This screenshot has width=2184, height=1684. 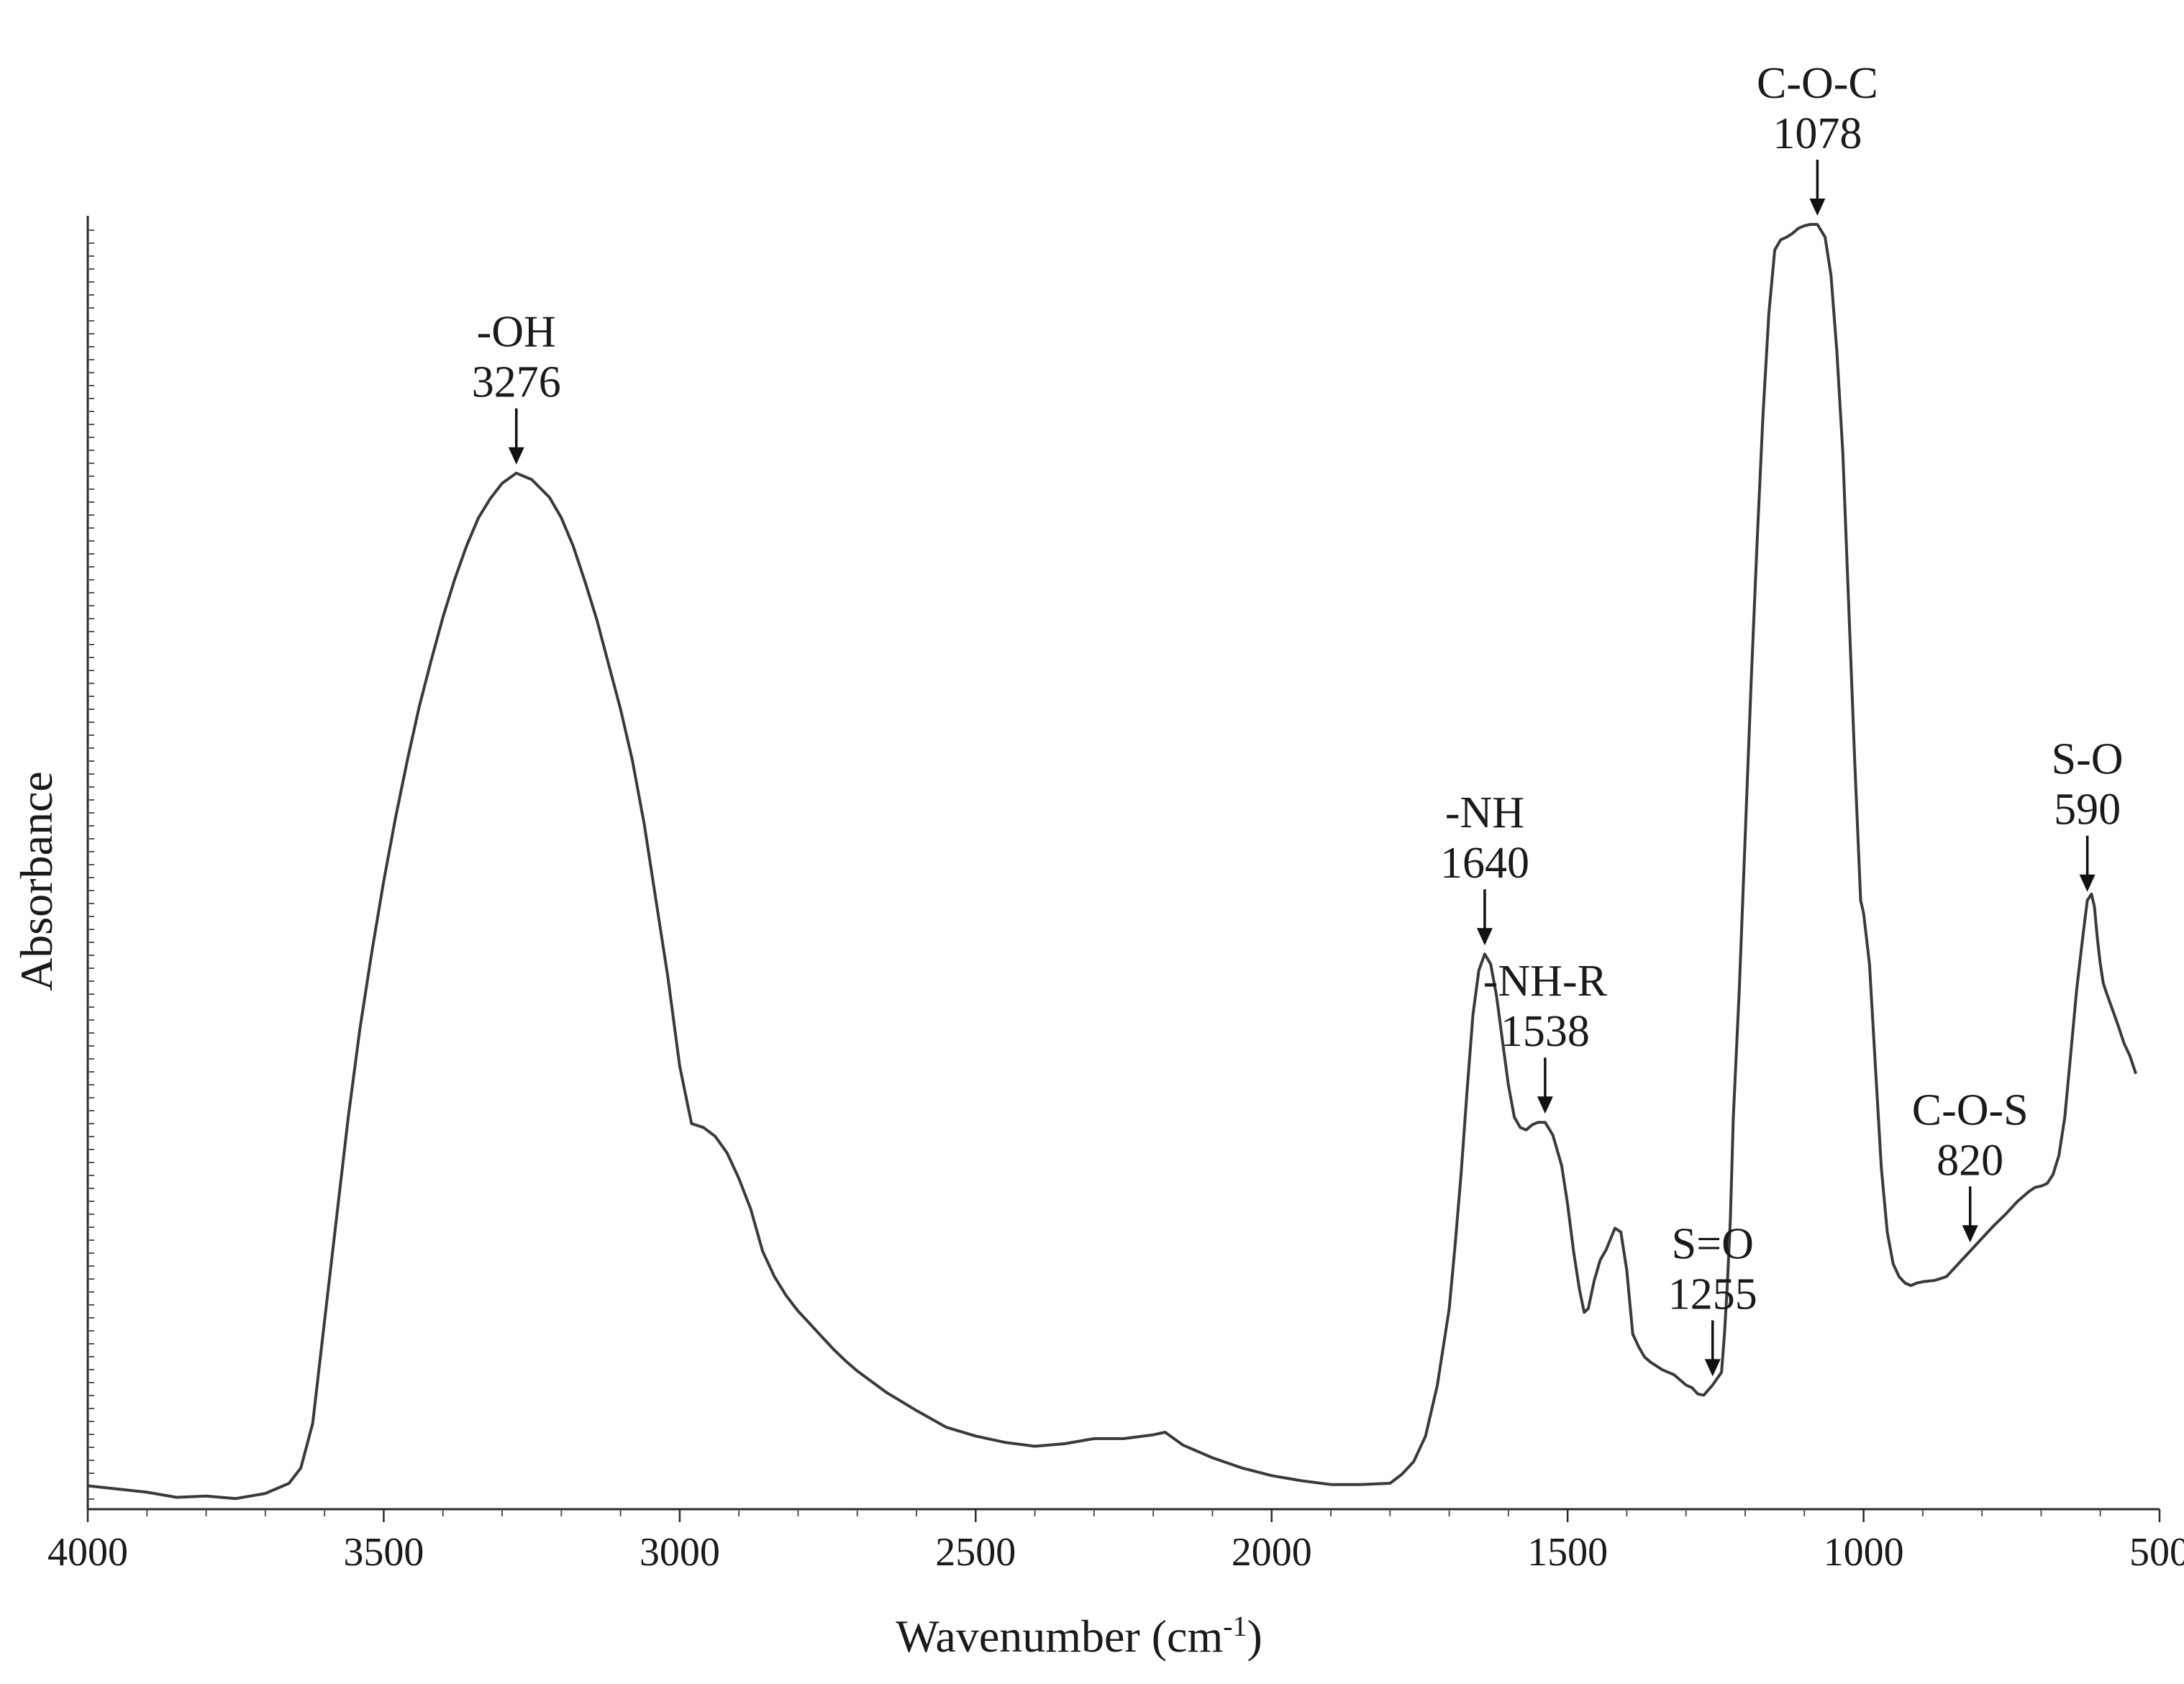 What do you see at coordinates (1079, 1636) in the screenshot?
I see `x-axis-title: Wavenumber (cm-1)` at bounding box center [1079, 1636].